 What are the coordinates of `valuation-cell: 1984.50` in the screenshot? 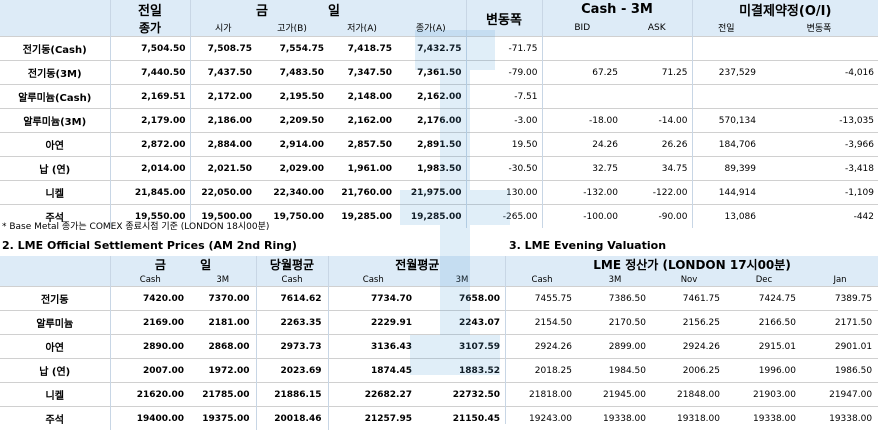 It's located at (615, 371).